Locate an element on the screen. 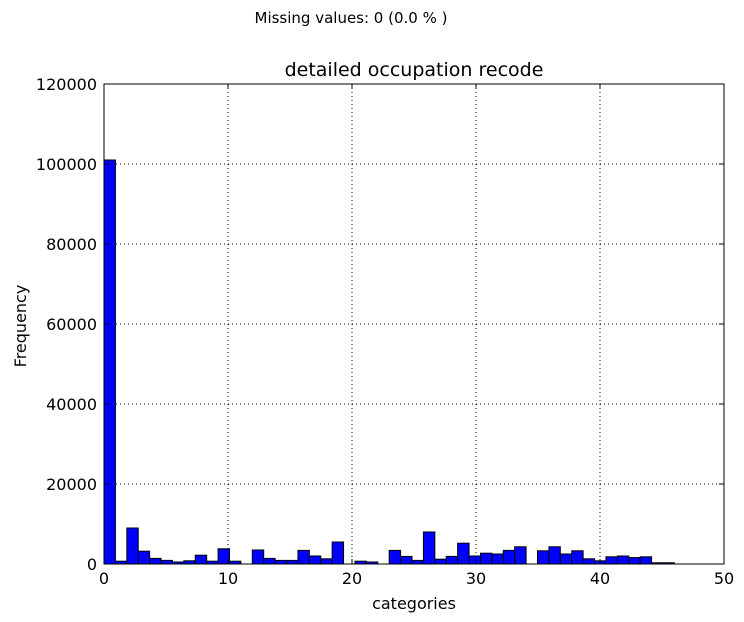  x-tick-label: 10 is located at coordinates (228, 578).